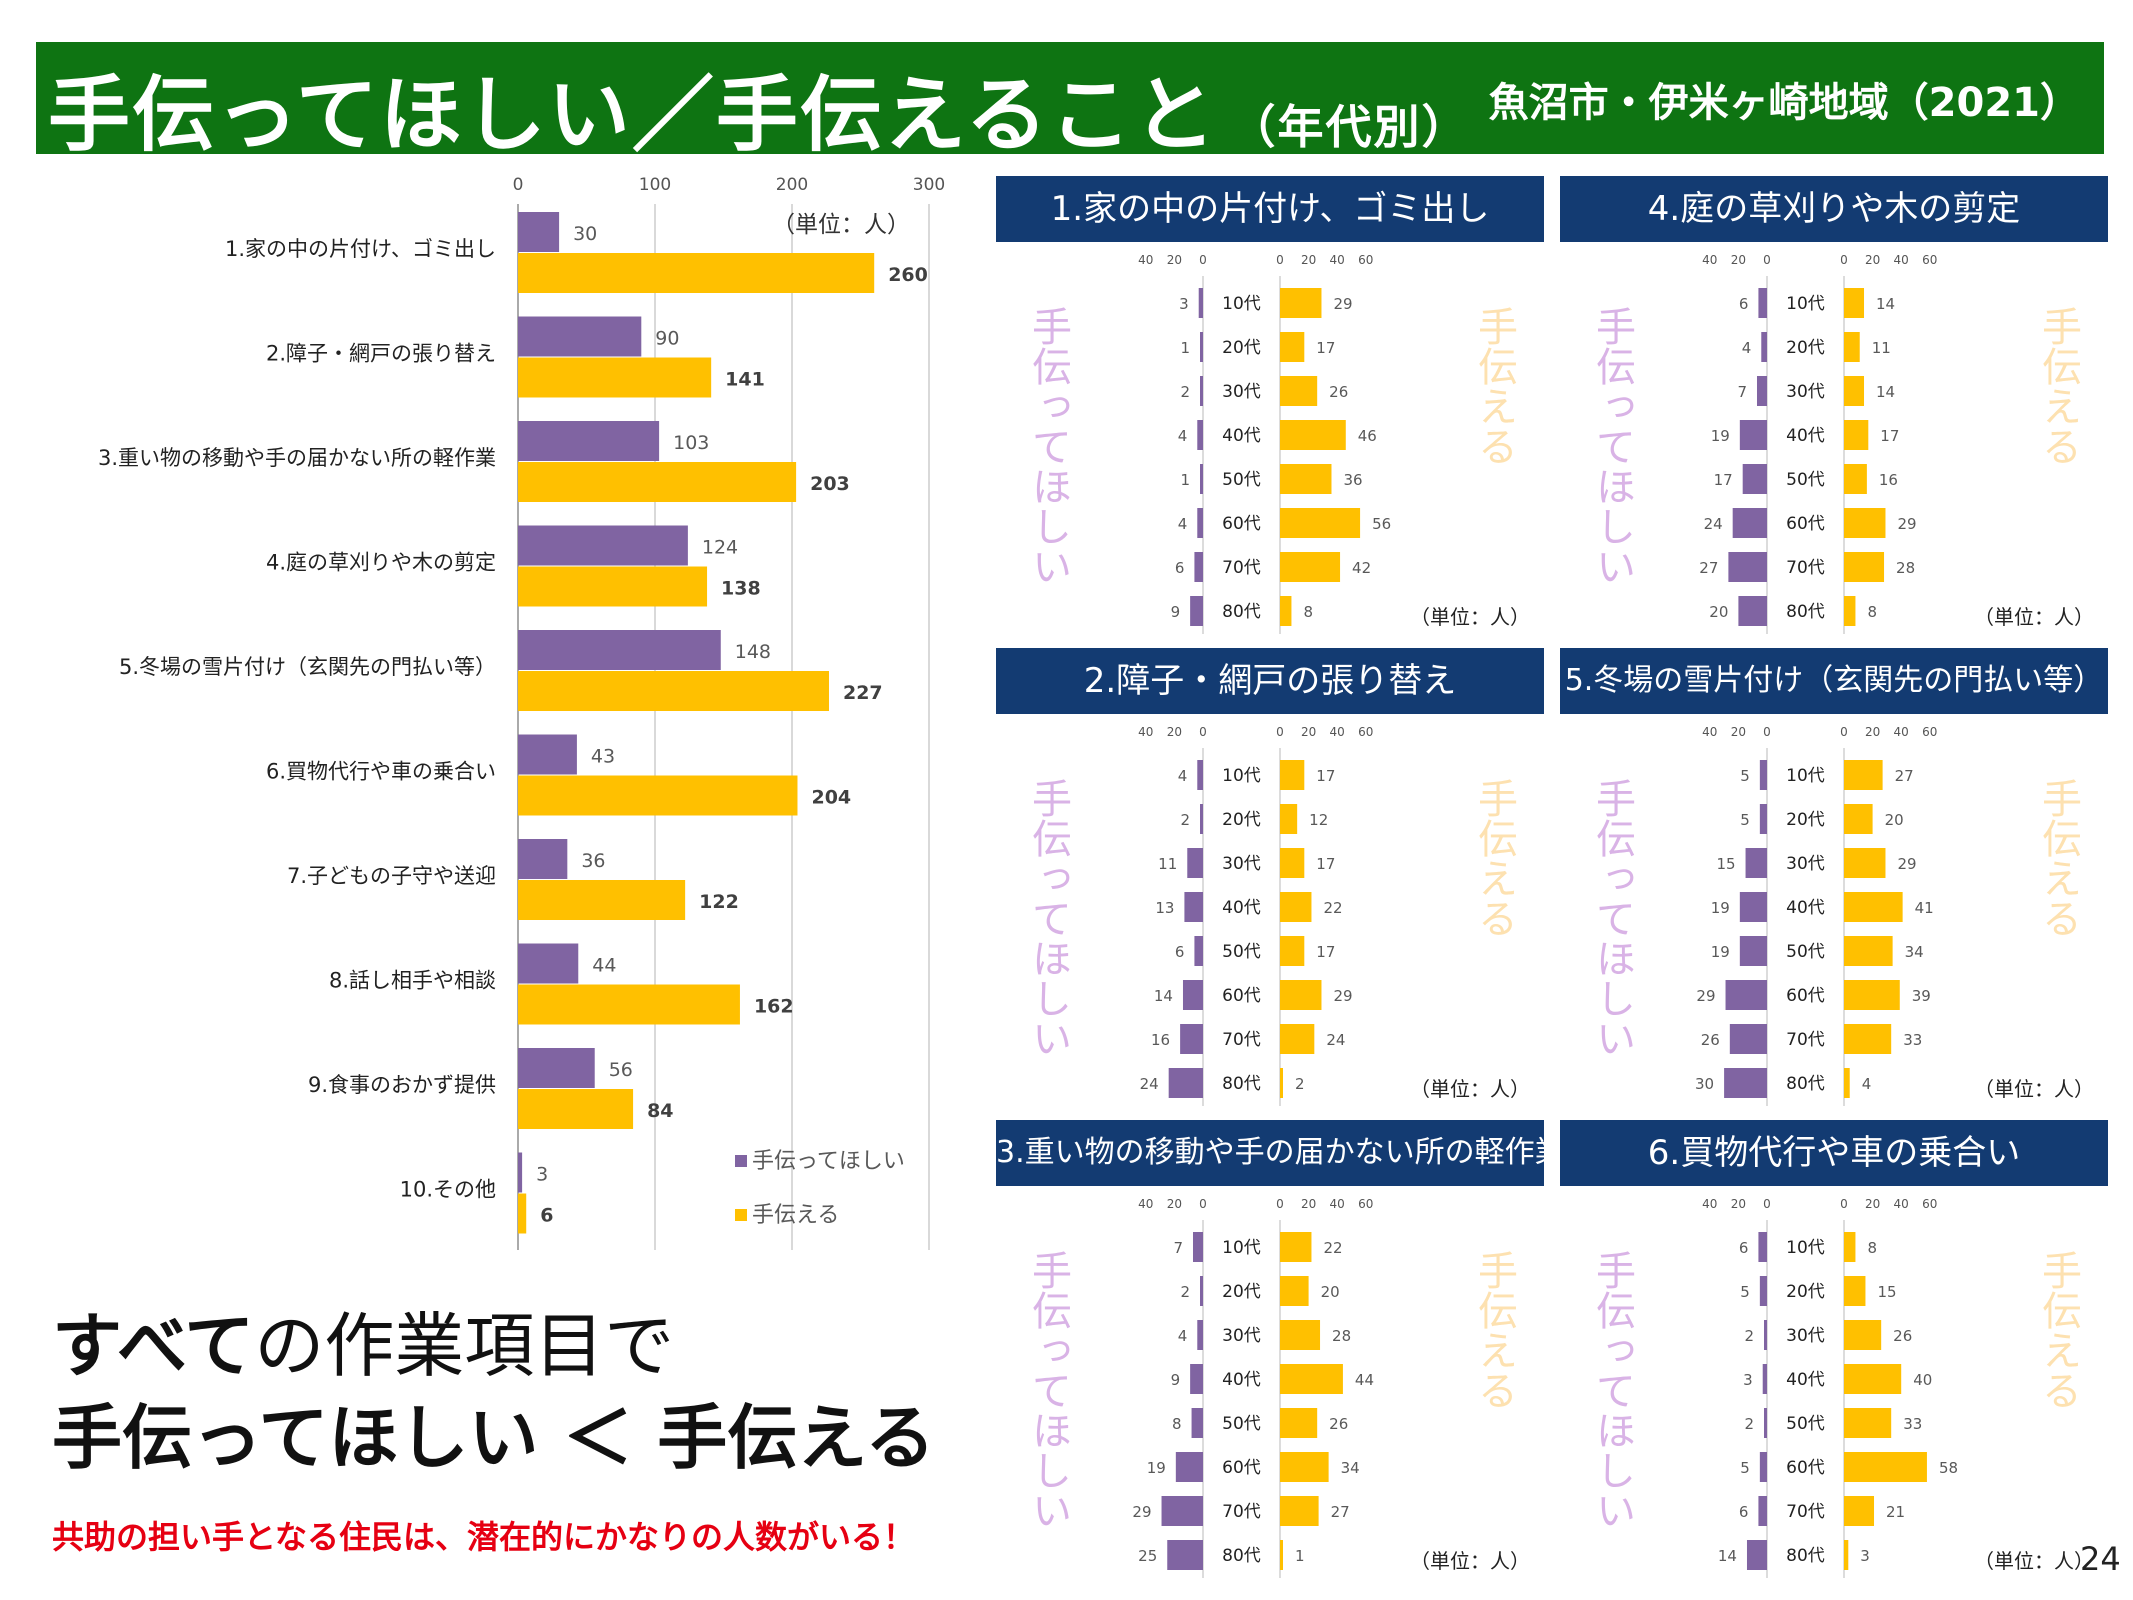 This screenshot has height=1600, width=2133. I want to click on value-label-help-wanted: 15, so click(1725, 864).